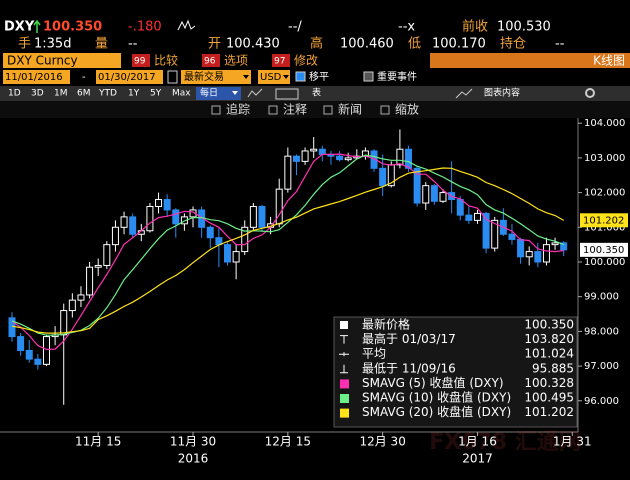  What do you see at coordinates (306, 60) in the screenshot?
I see `menu-label: 修改` at bounding box center [306, 60].